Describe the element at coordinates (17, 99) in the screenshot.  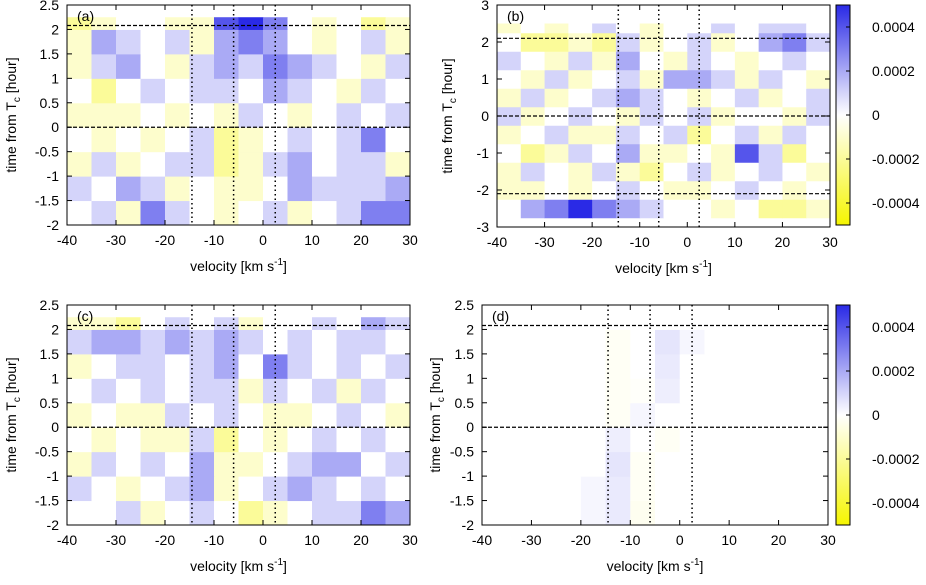
I see `y-label-sub: c` at that location.